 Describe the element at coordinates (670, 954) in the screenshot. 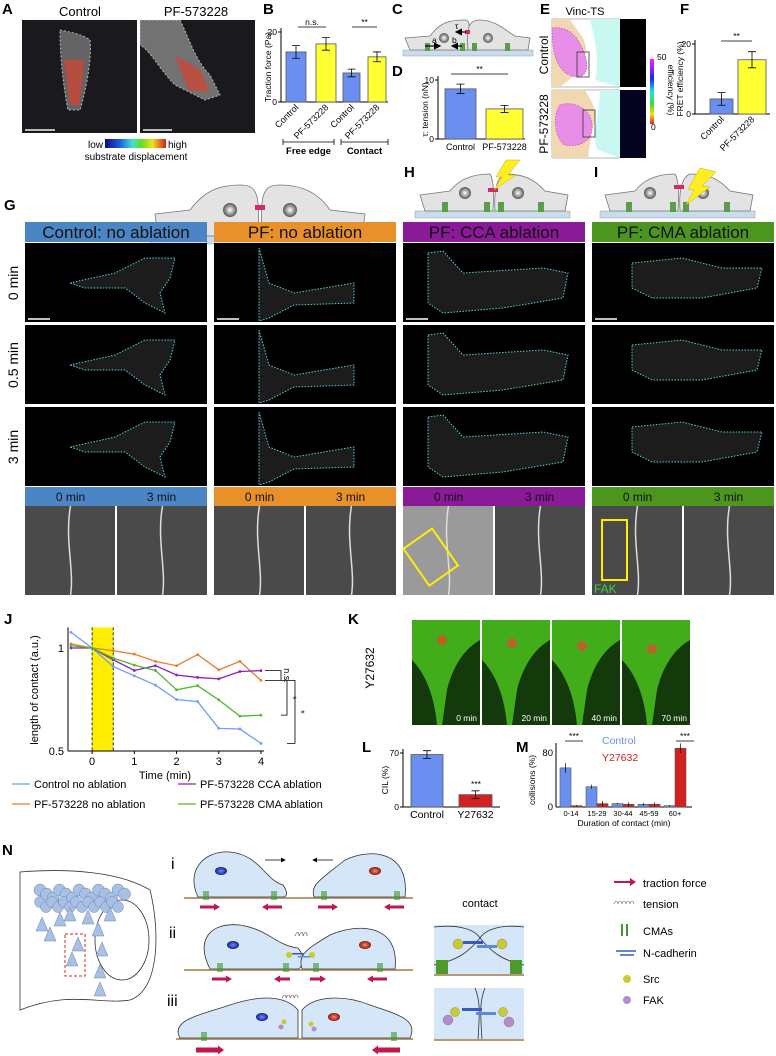

I see `legend-label: N-cadherin` at that location.